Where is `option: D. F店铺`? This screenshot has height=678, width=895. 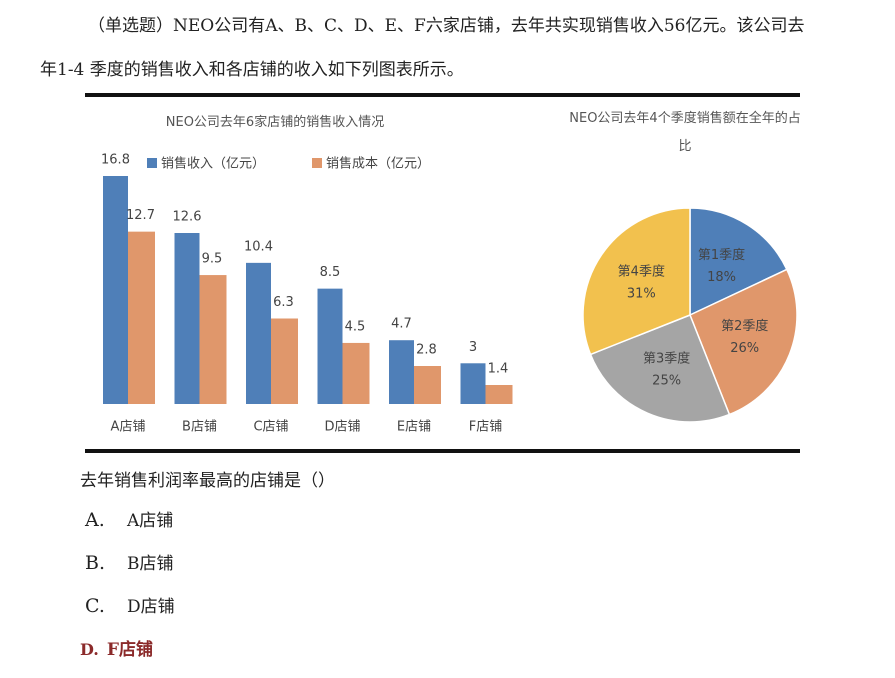
option: D. F店铺 is located at coordinates (116, 647).